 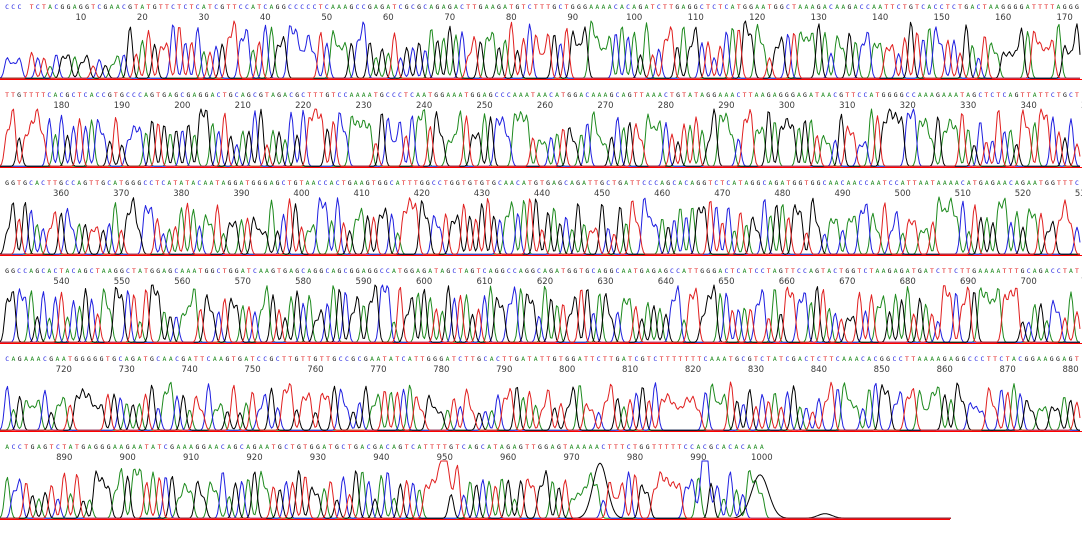 What do you see at coordinates (842, 194) in the screenshot?
I see `position-tick-label: 490` at bounding box center [842, 194].